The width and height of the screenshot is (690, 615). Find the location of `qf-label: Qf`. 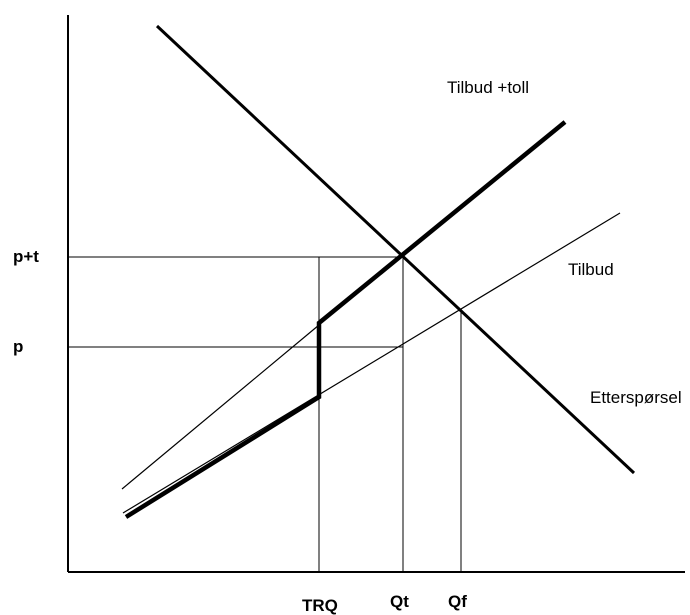

qf-label: Qf is located at coordinates (457, 601).